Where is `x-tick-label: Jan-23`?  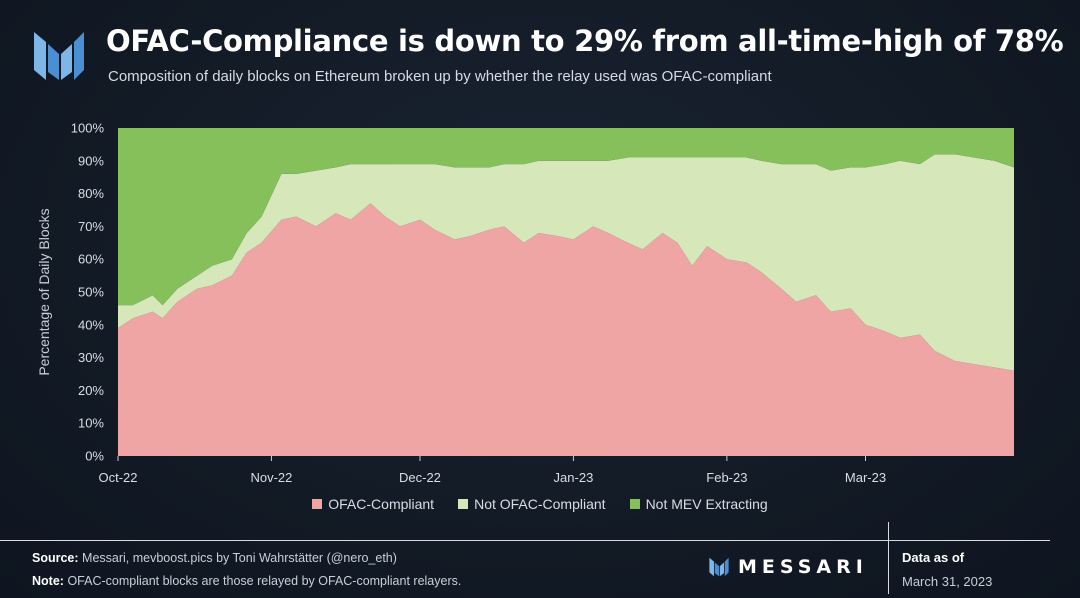
x-tick-label: Jan-23 is located at coordinates (574, 477).